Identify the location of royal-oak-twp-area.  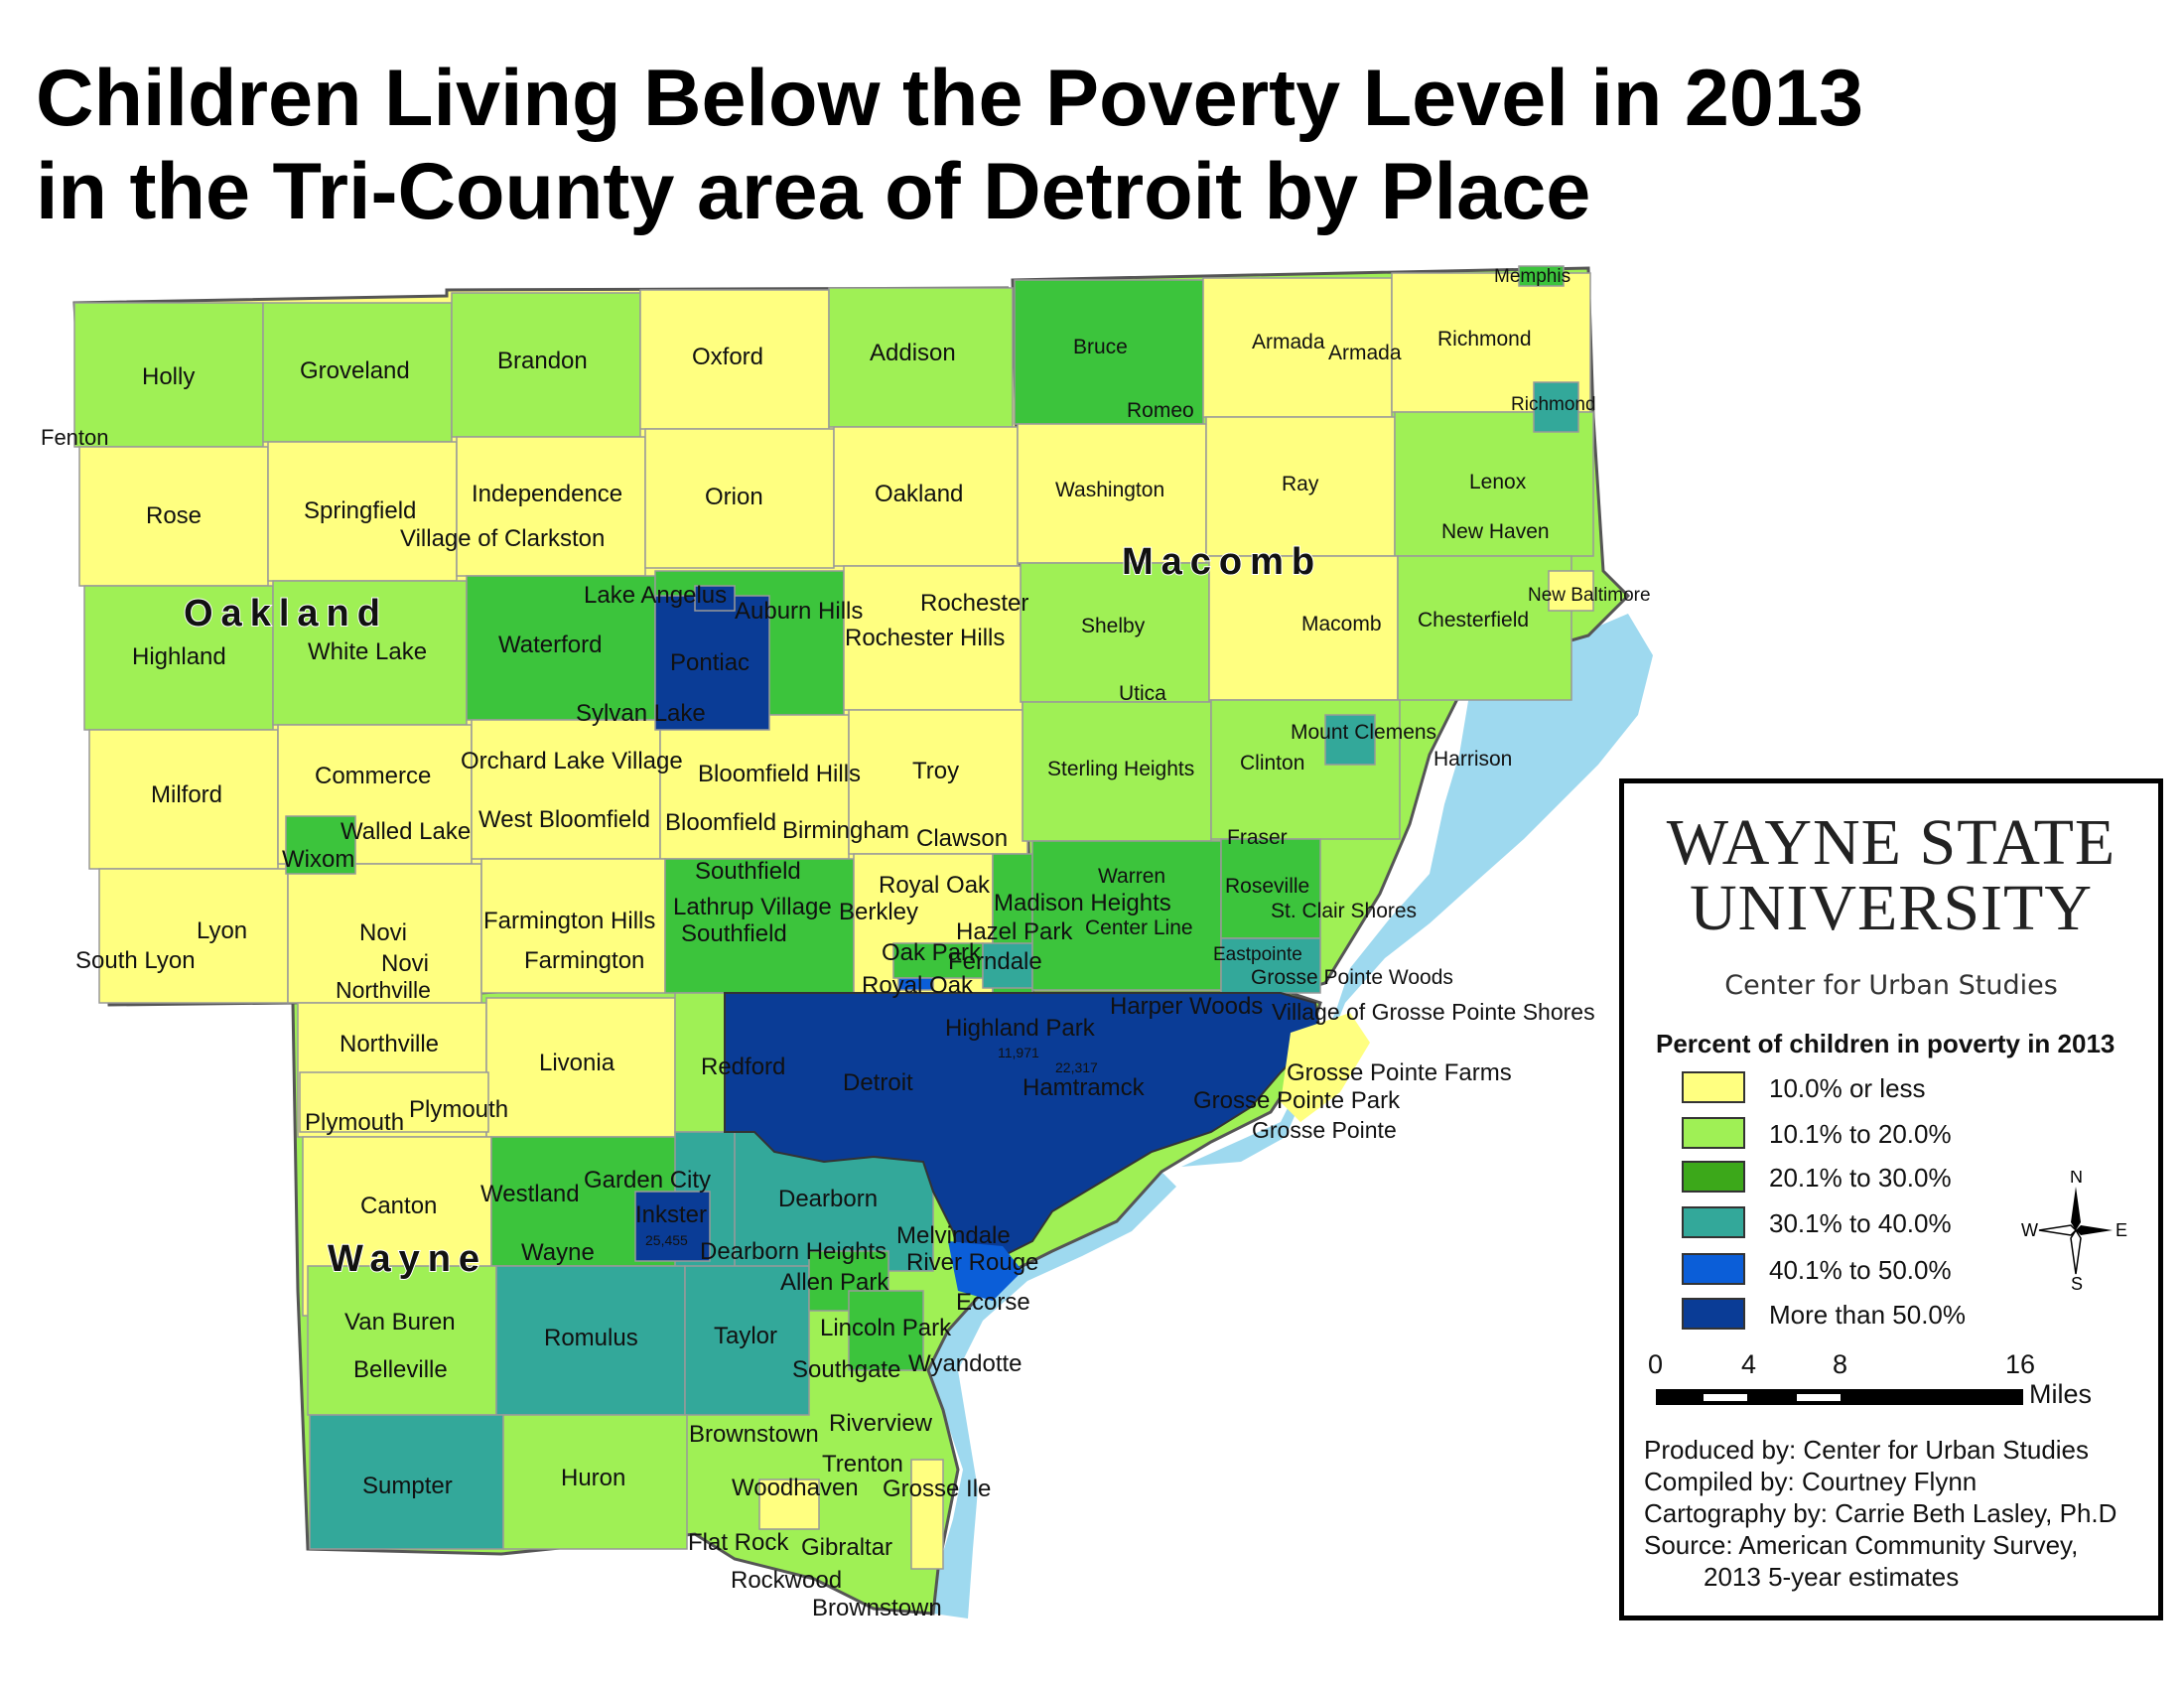
(915, 984).